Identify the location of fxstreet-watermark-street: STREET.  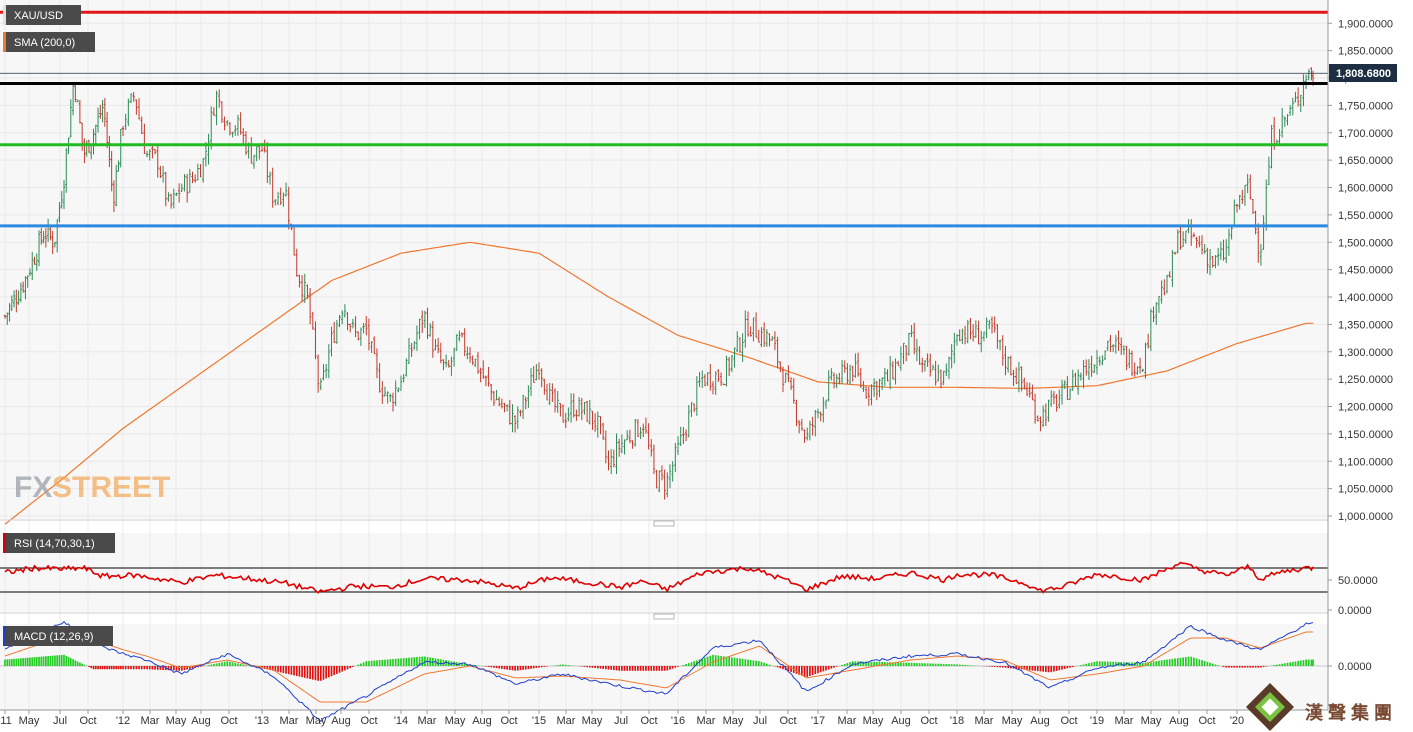
(111, 487).